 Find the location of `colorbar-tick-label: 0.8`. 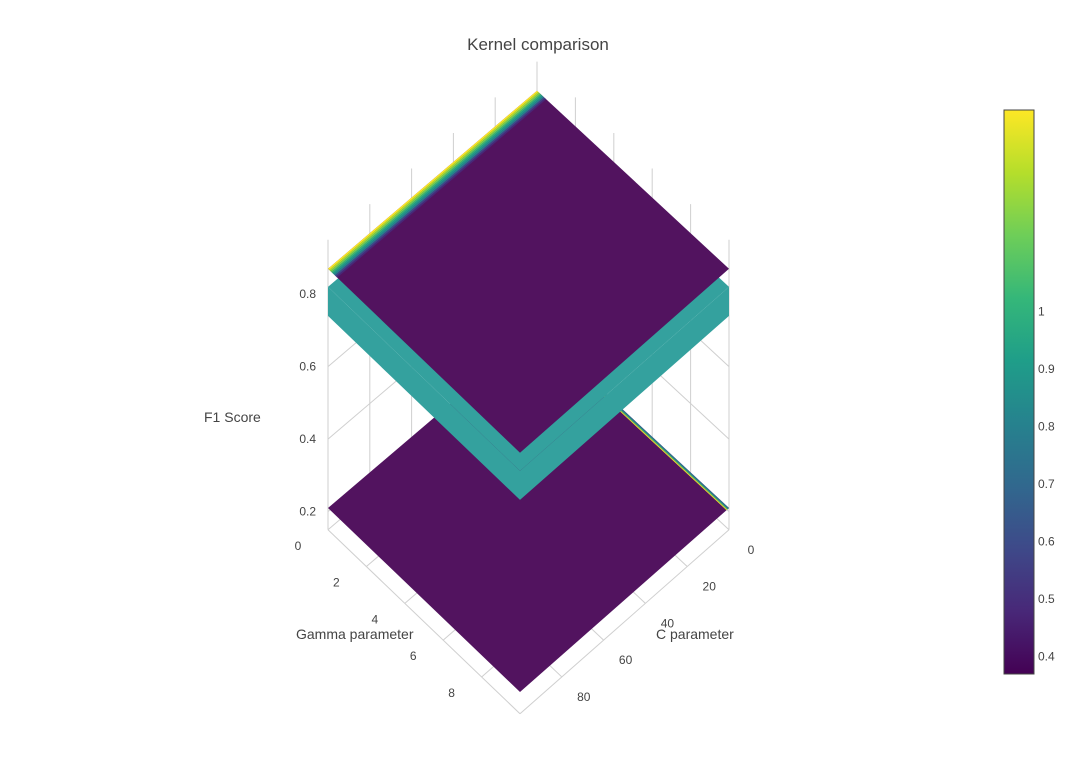

colorbar-tick-label: 0.8 is located at coordinates (1046, 427).